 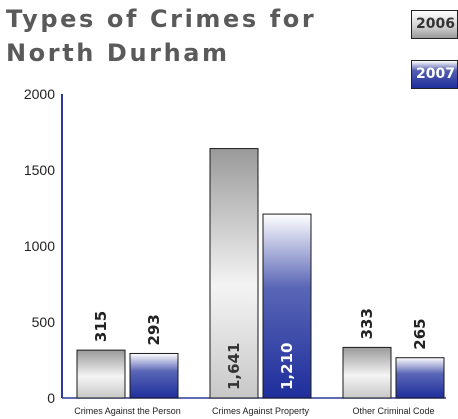 What do you see at coordinates (161, 36) in the screenshot?
I see `chart-title: Types of Crimes for North Durham` at bounding box center [161, 36].